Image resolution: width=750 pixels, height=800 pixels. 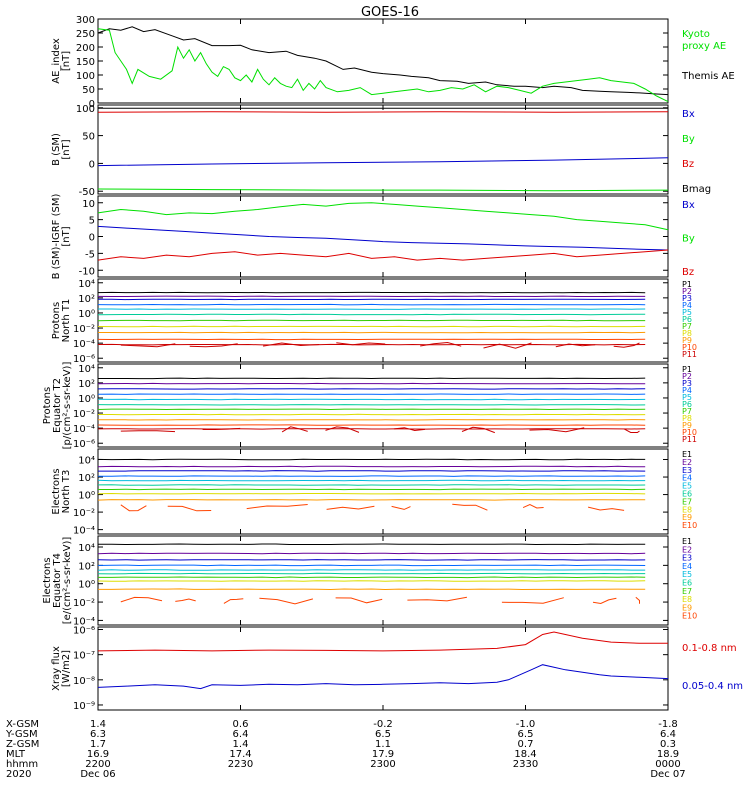 I want to click on axis-value: 0.7, so click(x=526, y=744).